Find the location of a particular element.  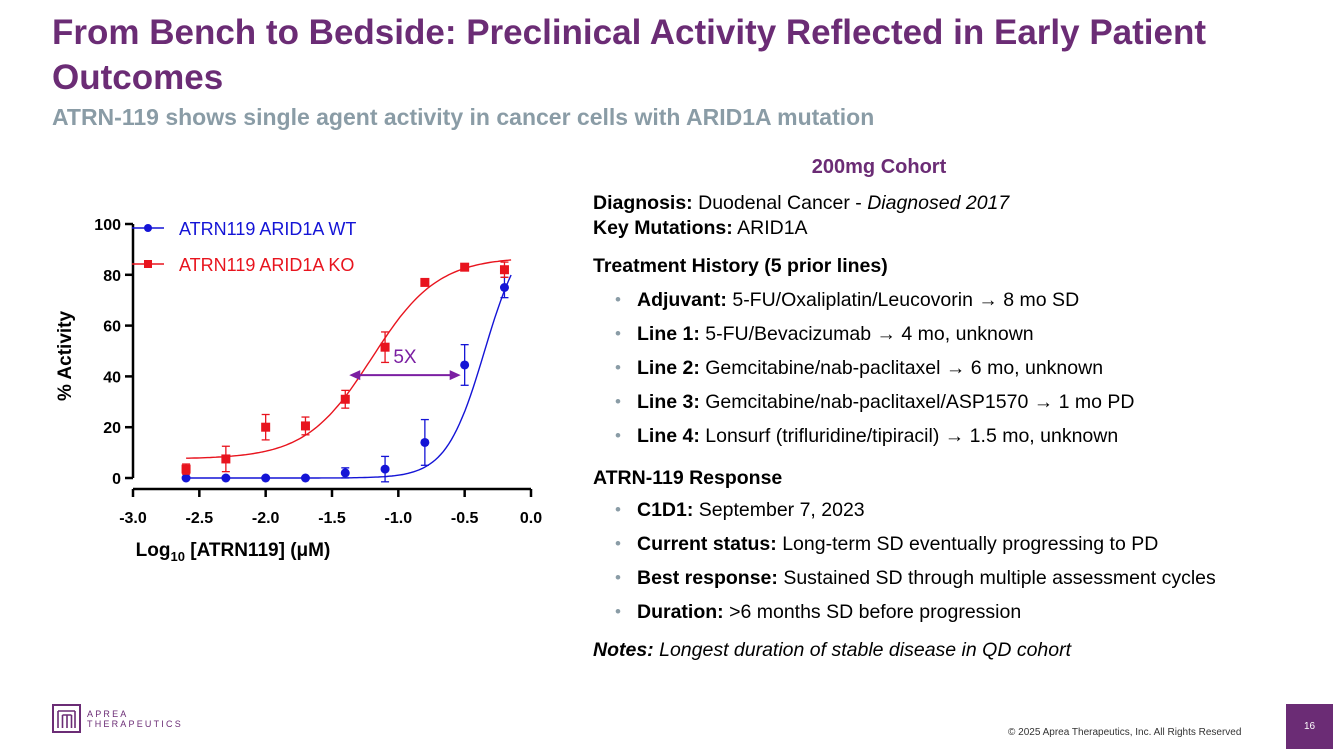

diagnosis-label: Diagnosis: is located at coordinates (643, 203).